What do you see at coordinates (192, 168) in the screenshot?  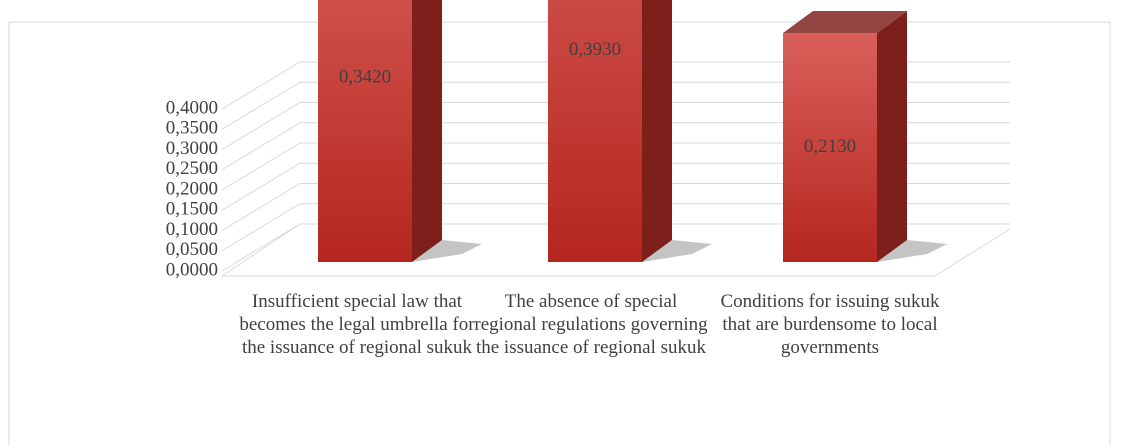 I see `y-tick-label: 0,2500` at bounding box center [192, 168].